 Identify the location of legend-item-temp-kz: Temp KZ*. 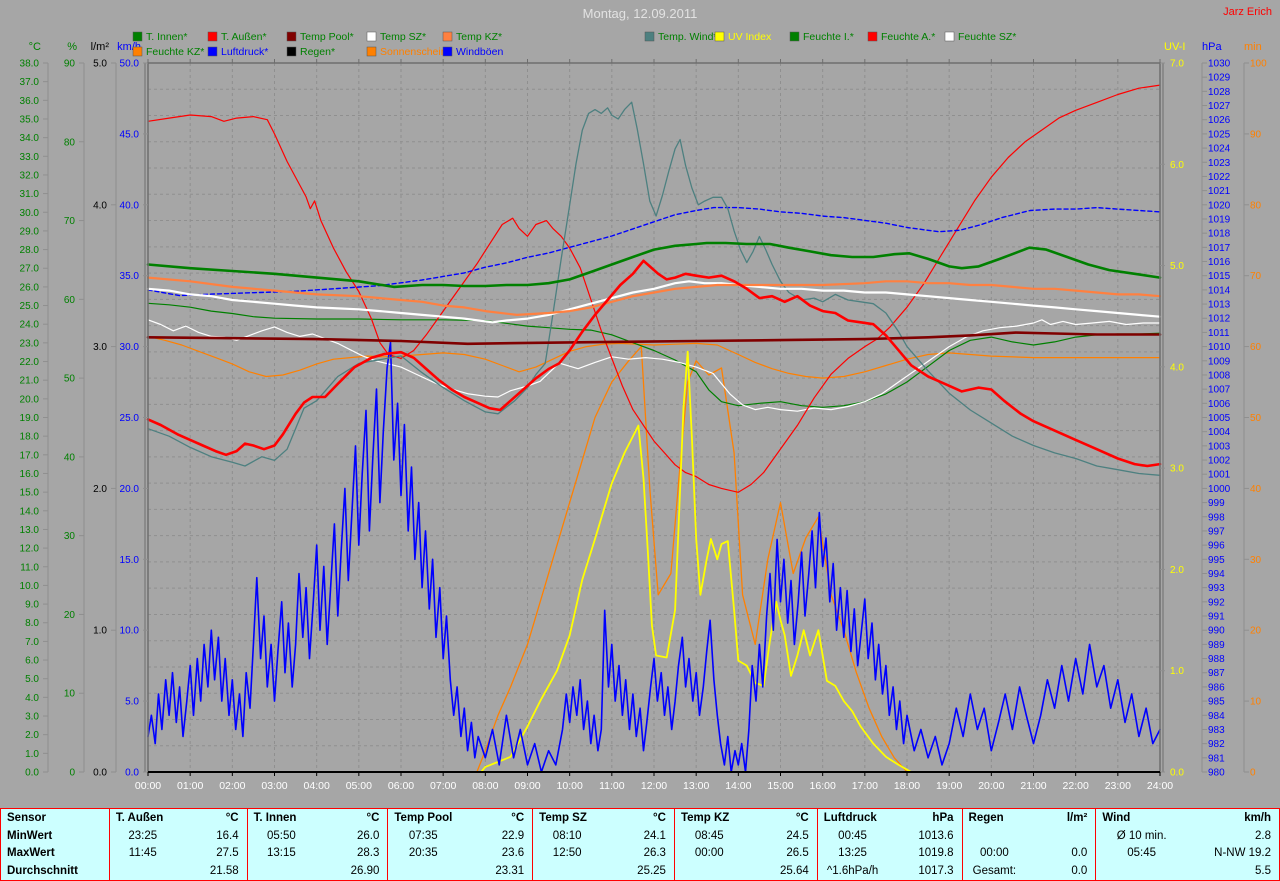
(472, 37).